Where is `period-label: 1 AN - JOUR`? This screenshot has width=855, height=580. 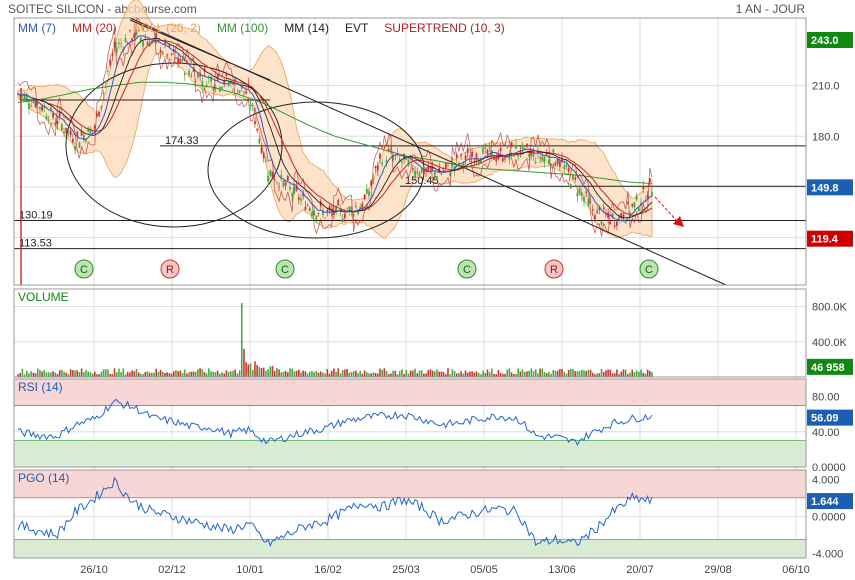 period-label: 1 AN - JOUR is located at coordinates (770, 9).